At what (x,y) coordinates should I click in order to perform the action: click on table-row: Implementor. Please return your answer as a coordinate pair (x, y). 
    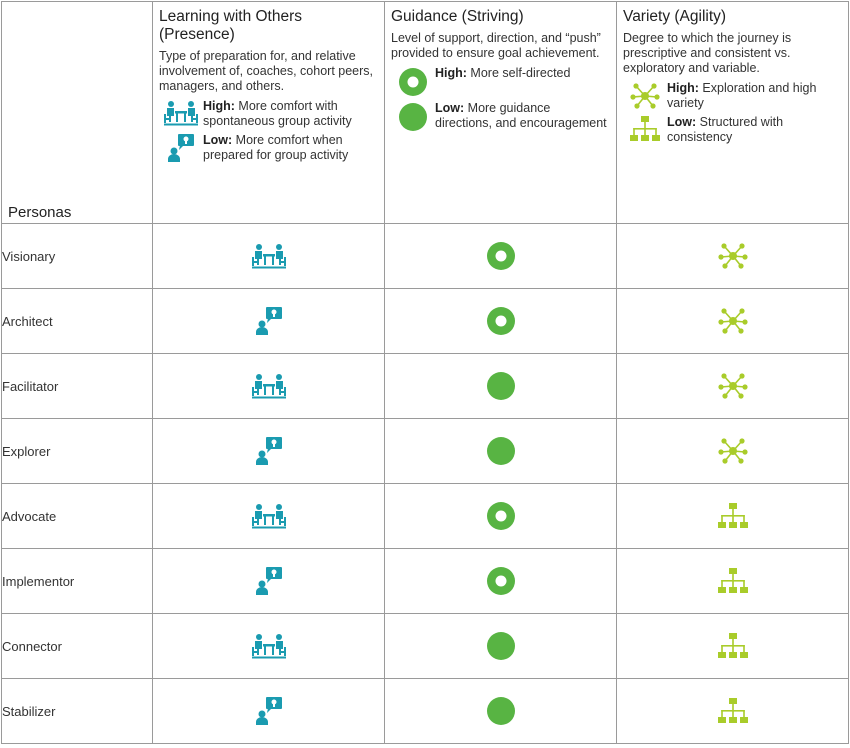
    Looking at the image, I should click on (425, 581).